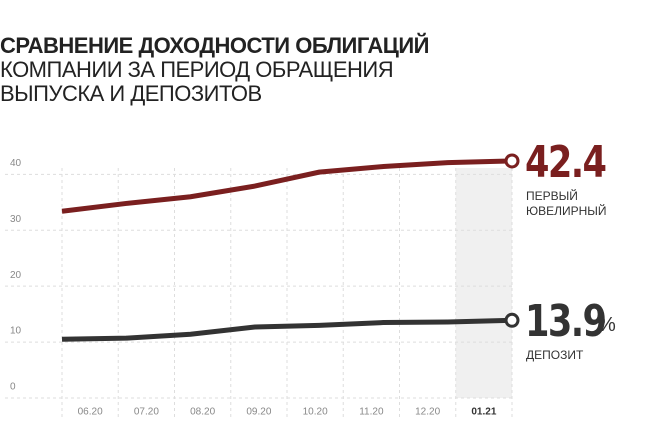 This screenshot has height=445, width=660. I want to click on x-tick-label: 07.20, so click(146, 412).